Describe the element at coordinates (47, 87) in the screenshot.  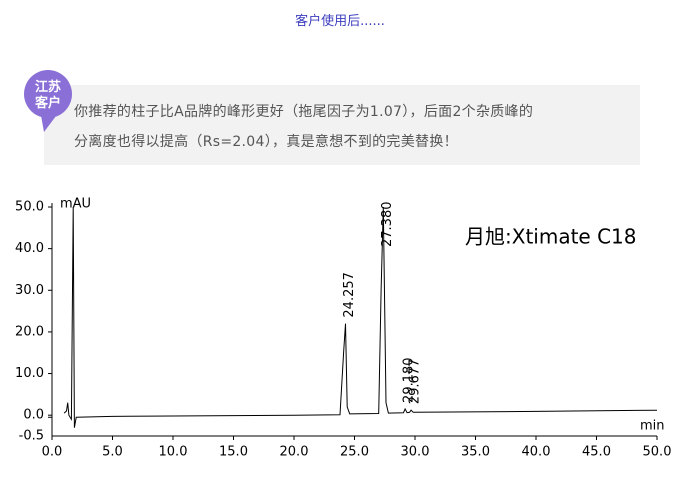
I see `badge-text: 江苏` at that location.